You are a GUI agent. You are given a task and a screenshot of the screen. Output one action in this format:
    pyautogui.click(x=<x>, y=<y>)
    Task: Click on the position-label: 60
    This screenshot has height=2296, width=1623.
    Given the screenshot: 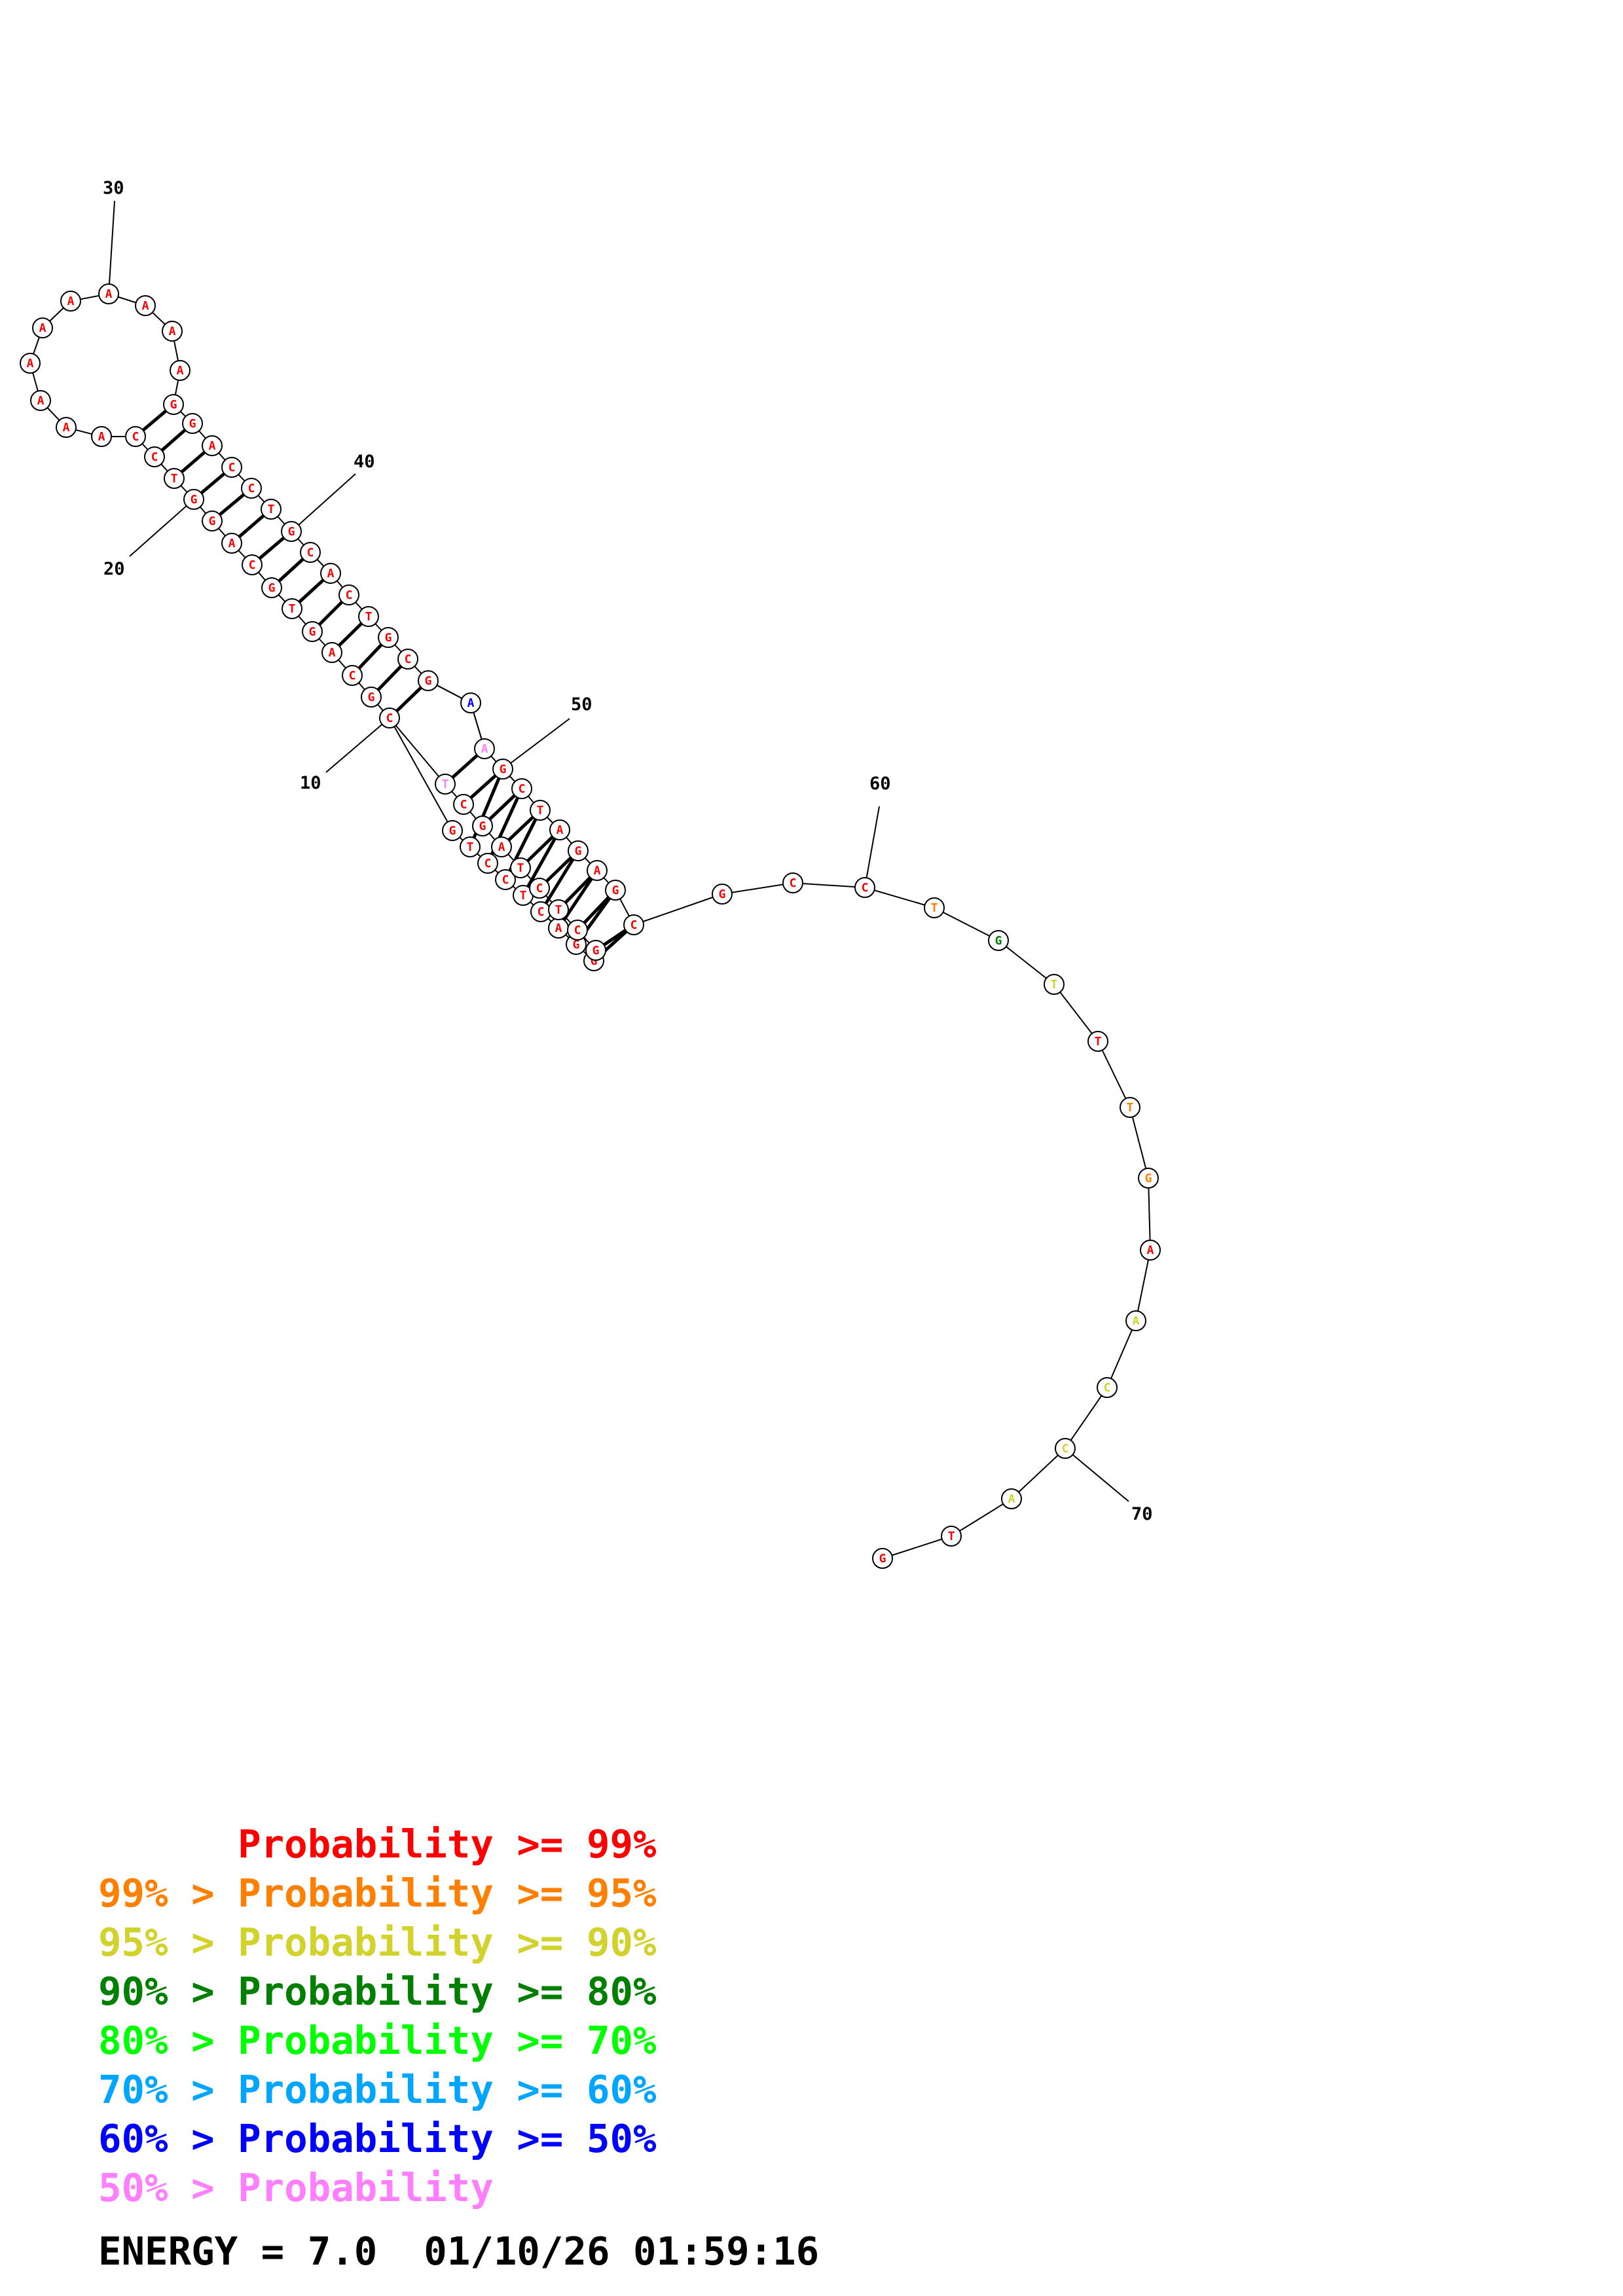 What is the action you would take?
    pyautogui.click(x=880, y=784)
    